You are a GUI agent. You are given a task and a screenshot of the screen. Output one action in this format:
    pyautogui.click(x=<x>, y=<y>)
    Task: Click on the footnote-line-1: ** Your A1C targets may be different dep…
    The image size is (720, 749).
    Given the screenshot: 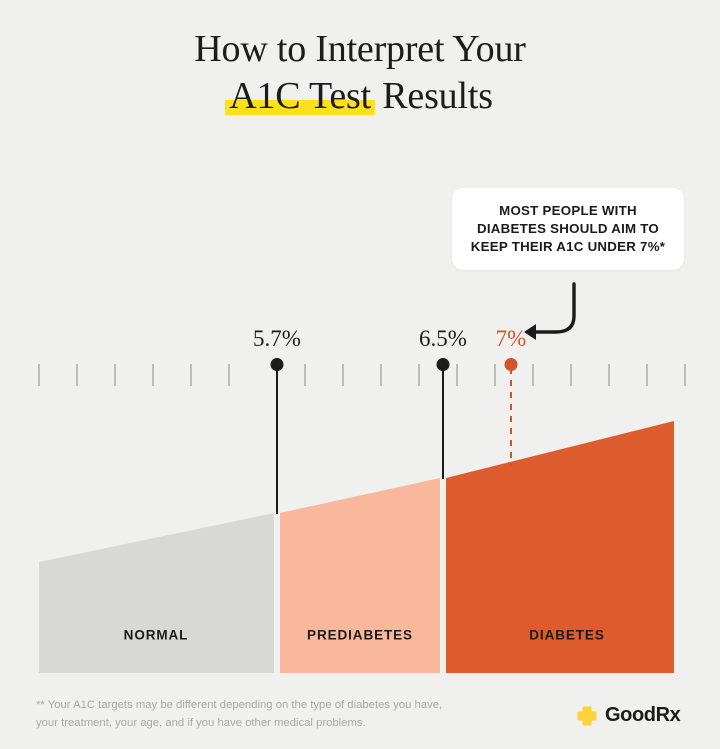 What is the action you would take?
    pyautogui.click(x=239, y=705)
    